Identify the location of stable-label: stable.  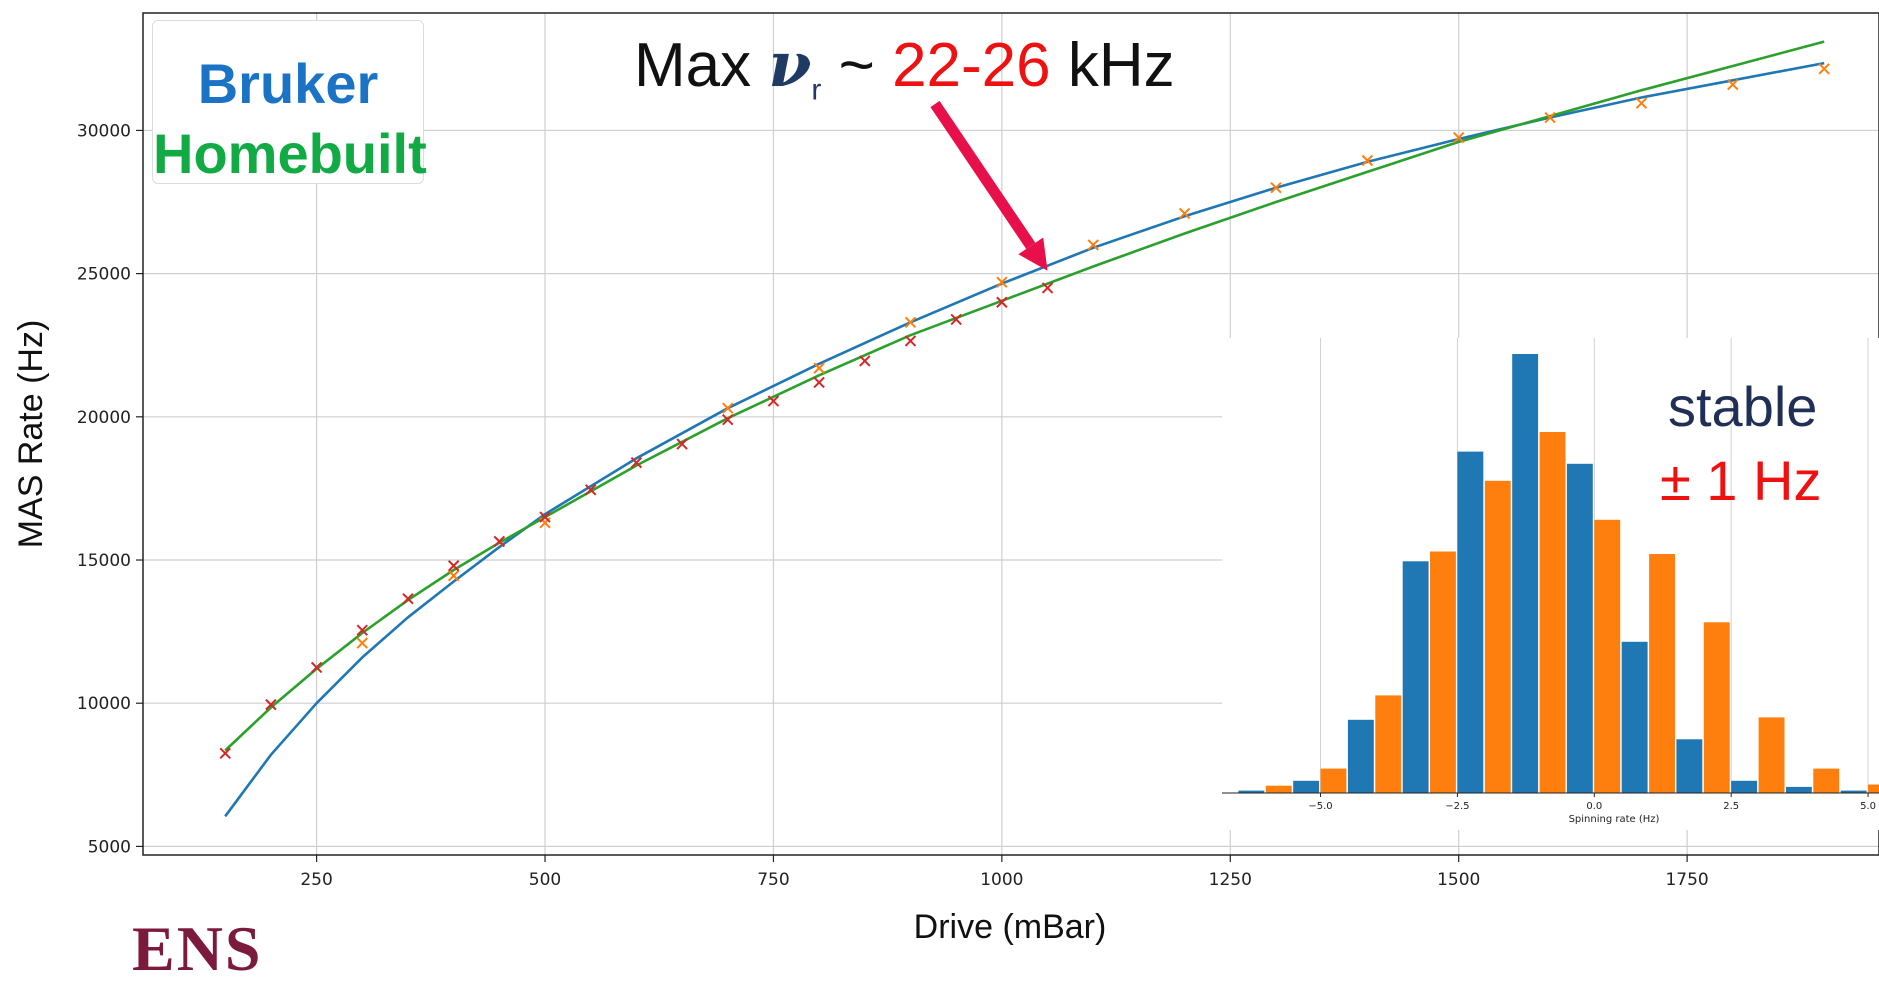
(1743, 406).